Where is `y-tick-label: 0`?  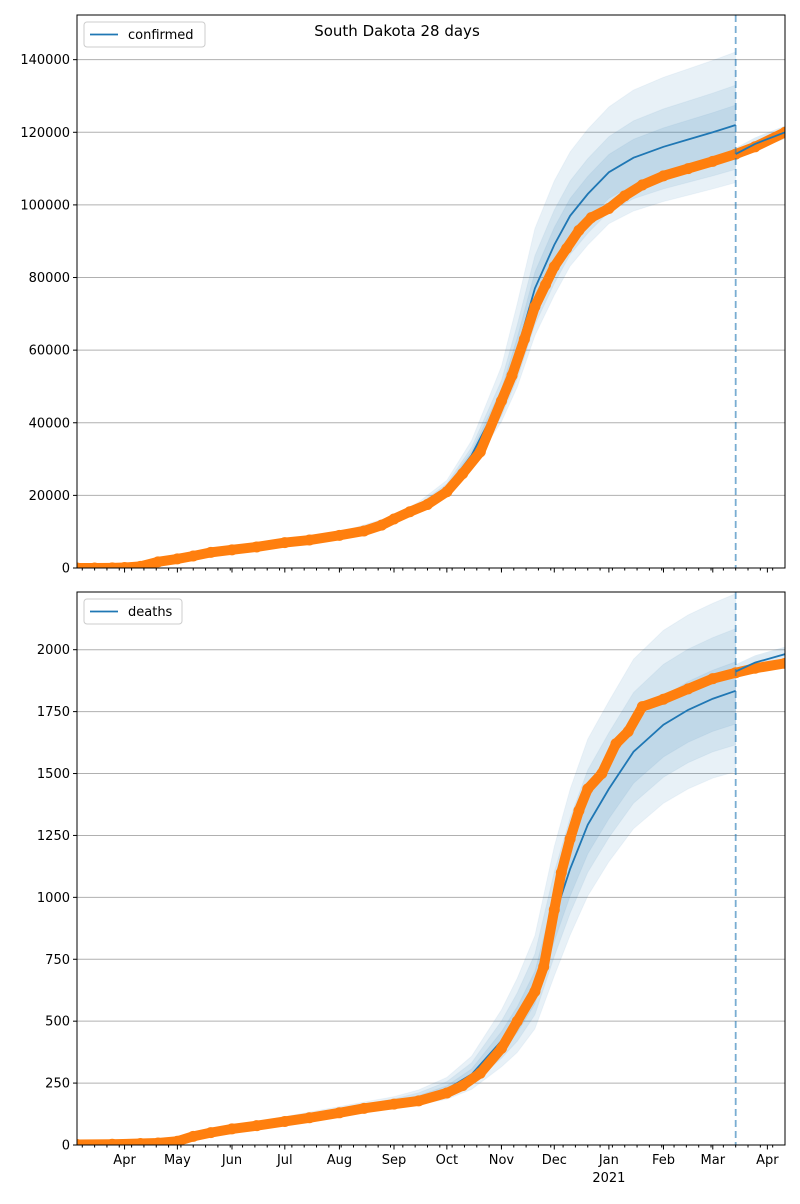 y-tick-label: 0 is located at coordinates (66, 569).